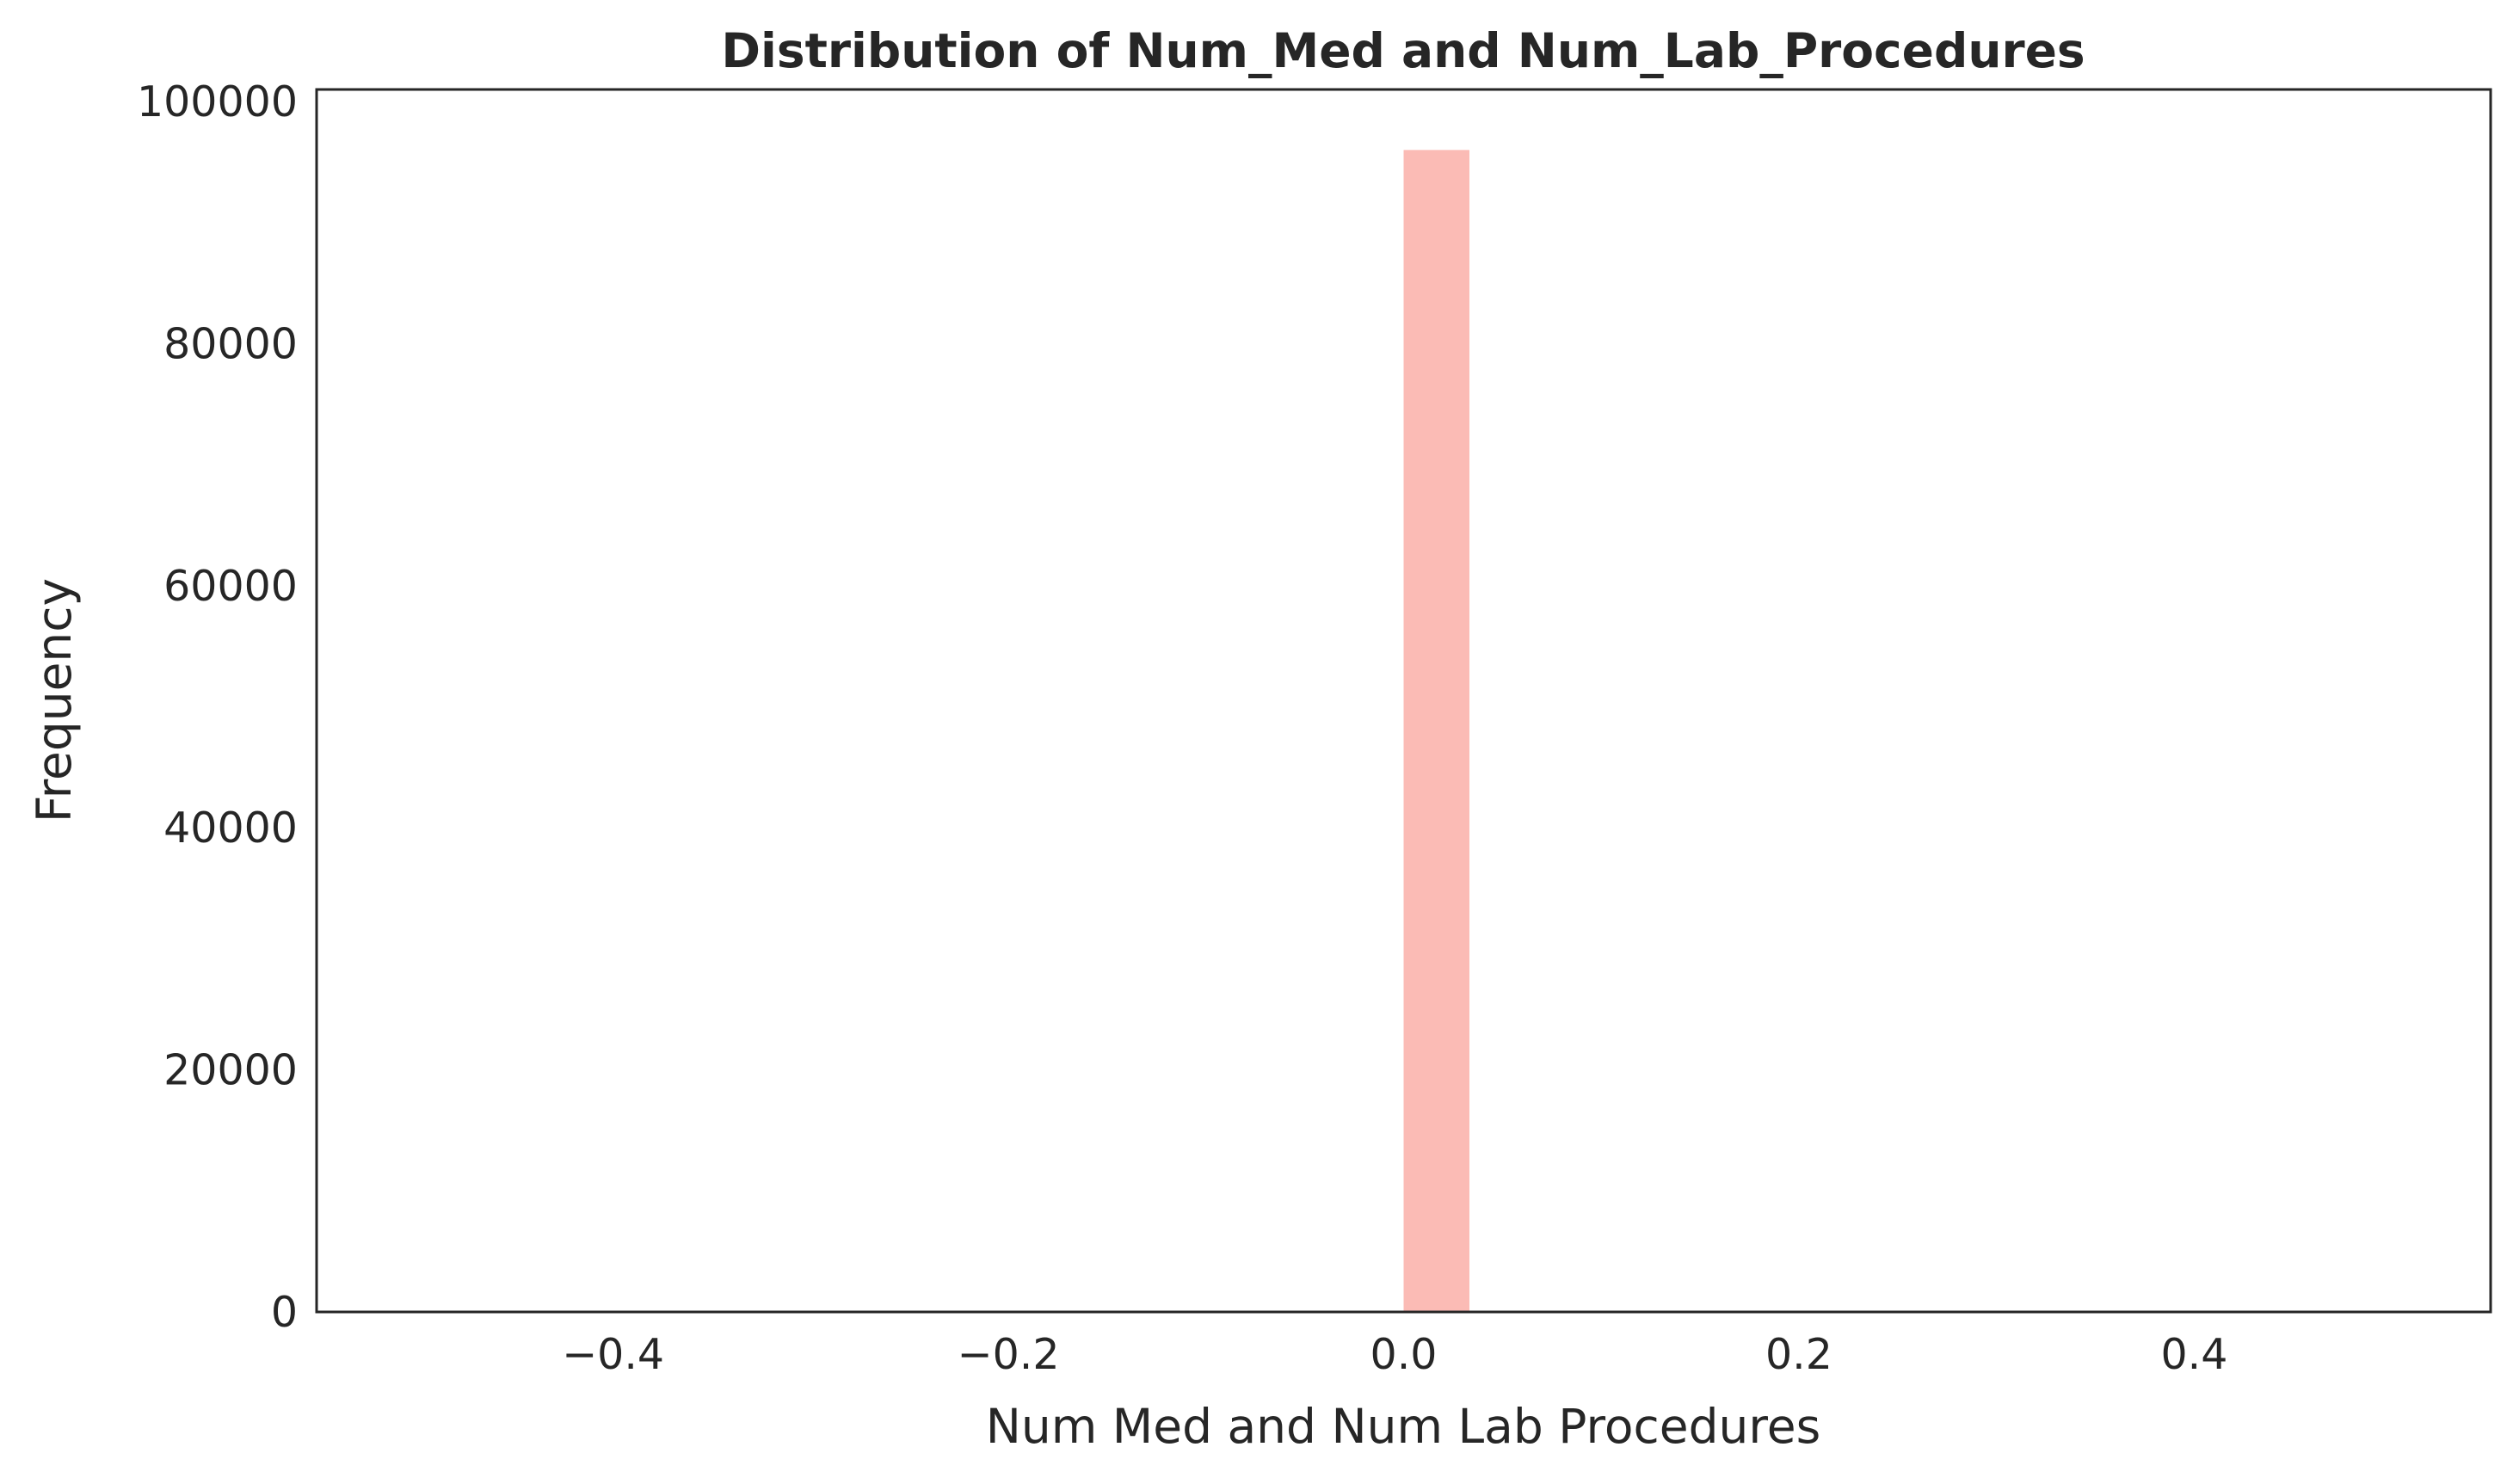  Describe the element at coordinates (1799, 1354) in the screenshot. I see `x-tick-label: 0.2` at that location.